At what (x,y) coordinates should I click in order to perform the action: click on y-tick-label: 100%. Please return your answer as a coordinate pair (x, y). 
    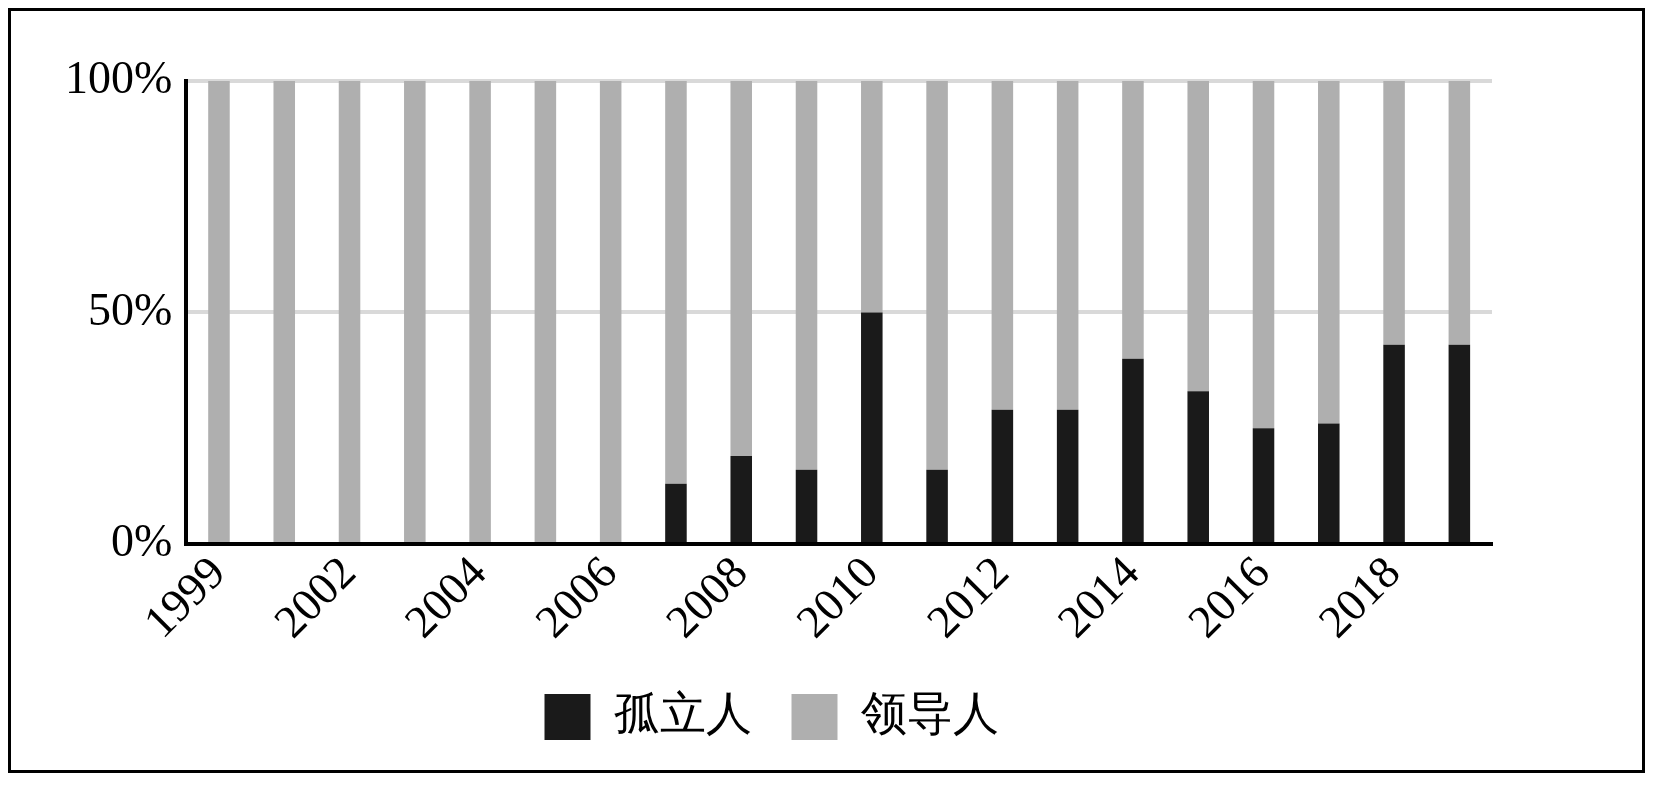
    Looking at the image, I should click on (118, 78).